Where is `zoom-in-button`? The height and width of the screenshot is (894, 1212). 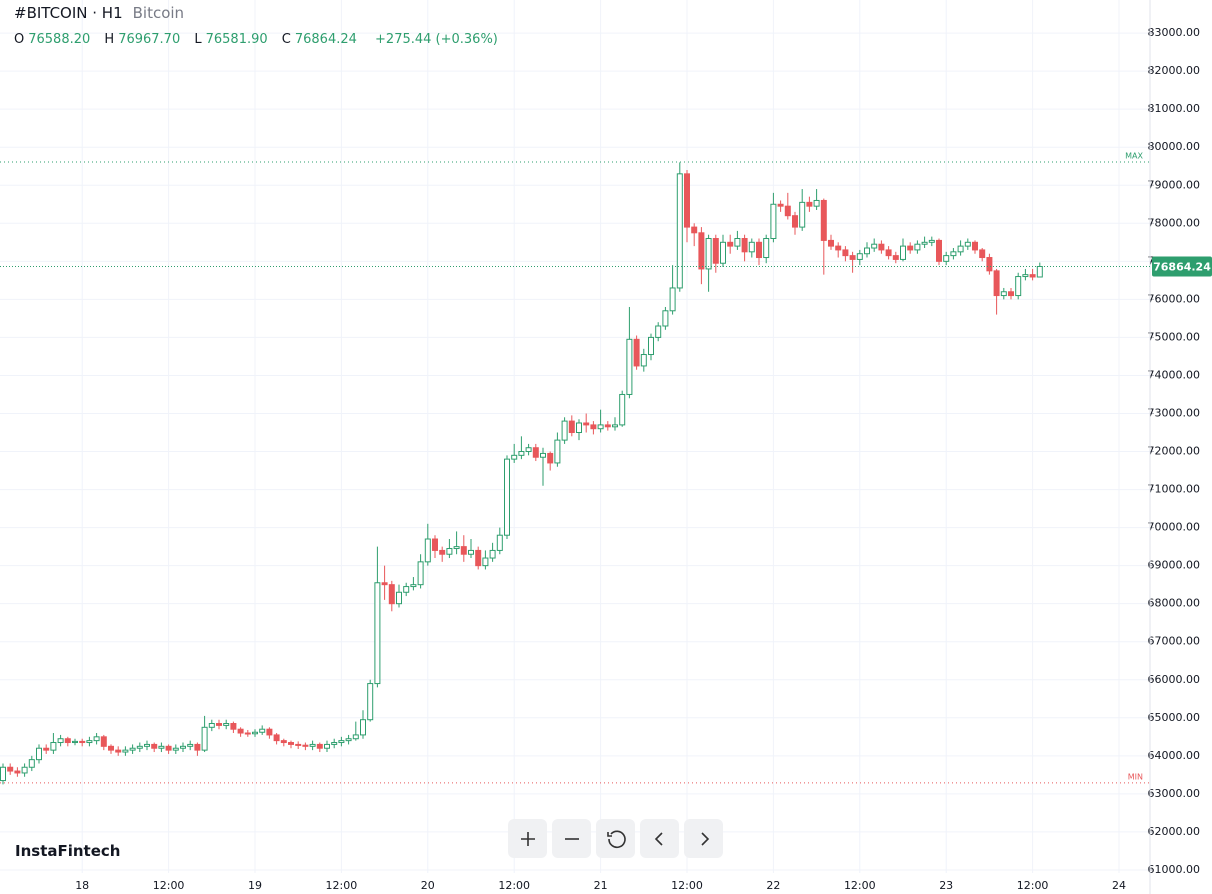
zoom-in-button is located at coordinates (527, 838).